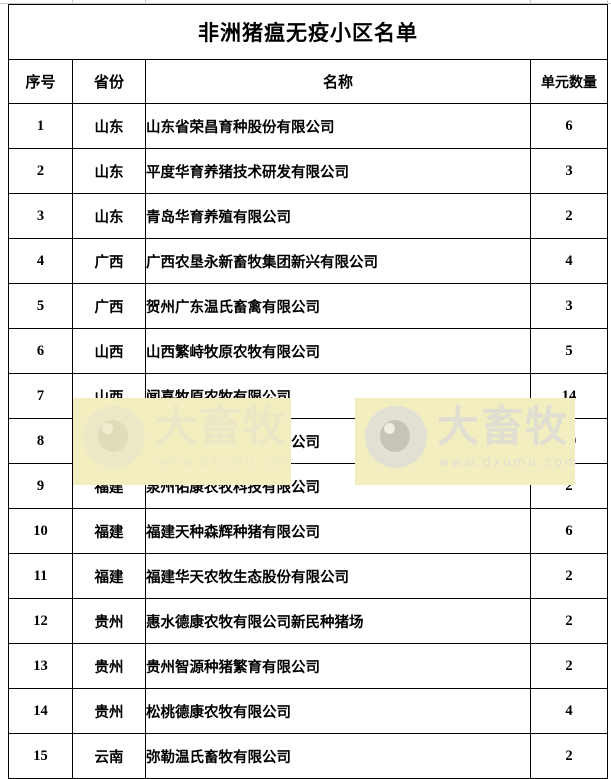 This screenshot has height=779, width=611. What do you see at coordinates (40, 486) in the screenshot?
I see `cell-index: 9` at bounding box center [40, 486].